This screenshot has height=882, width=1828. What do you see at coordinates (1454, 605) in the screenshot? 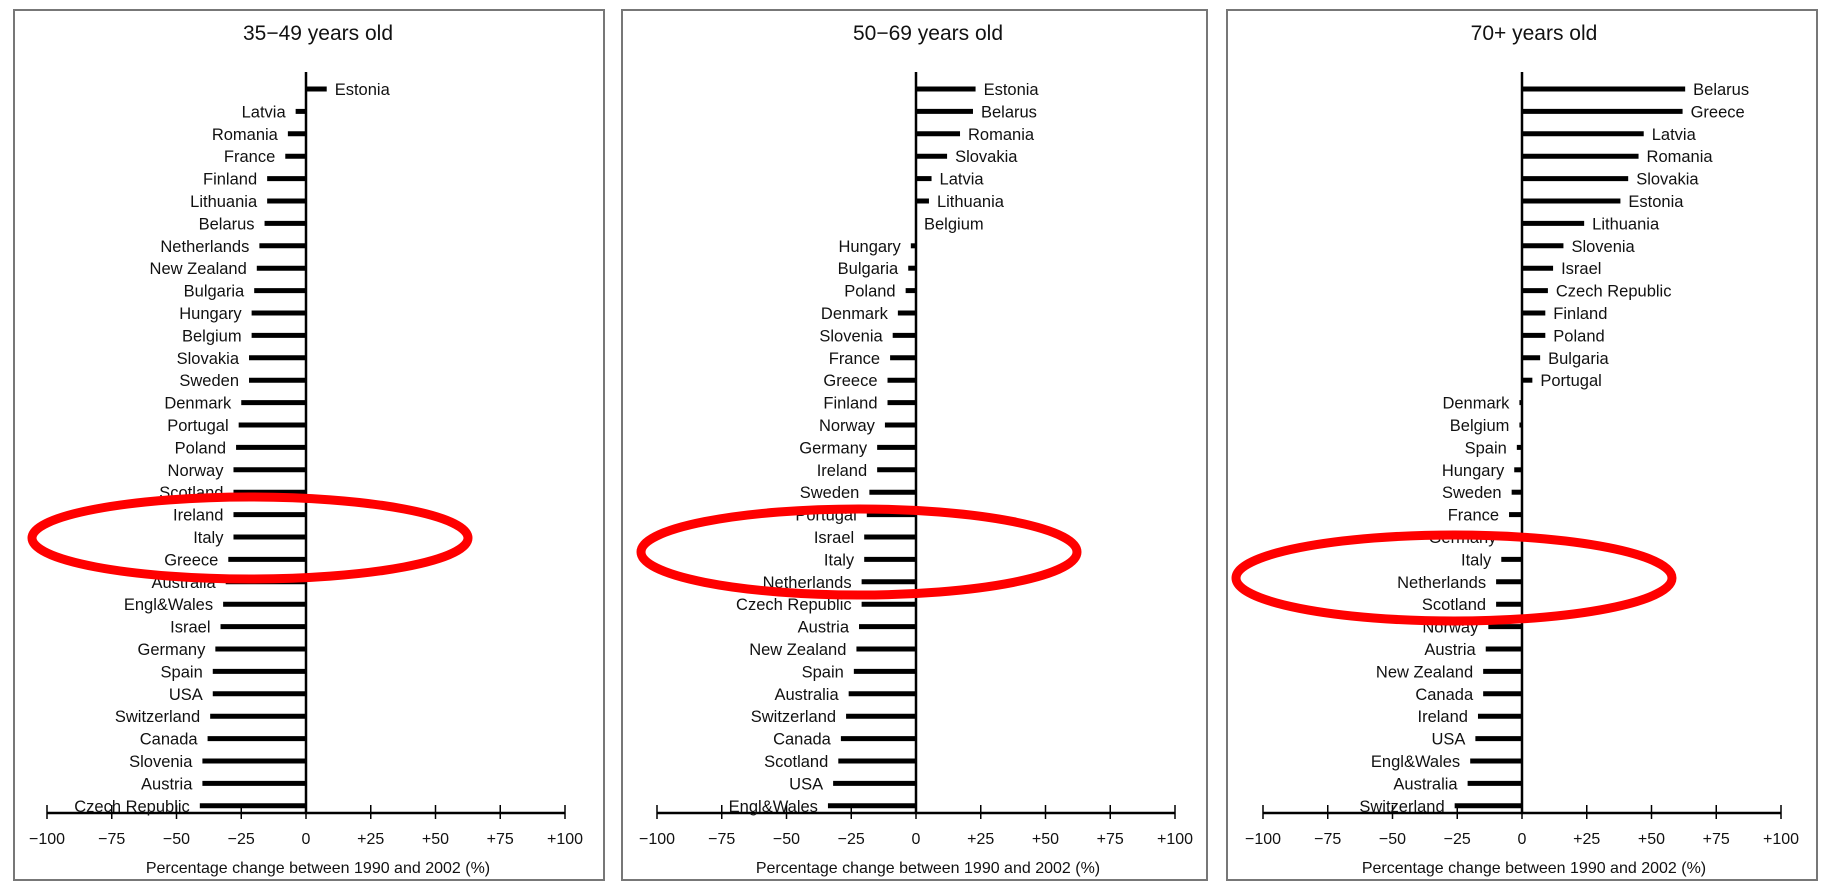
I see `category-label-scotland: Scotland` at bounding box center [1454, 605].